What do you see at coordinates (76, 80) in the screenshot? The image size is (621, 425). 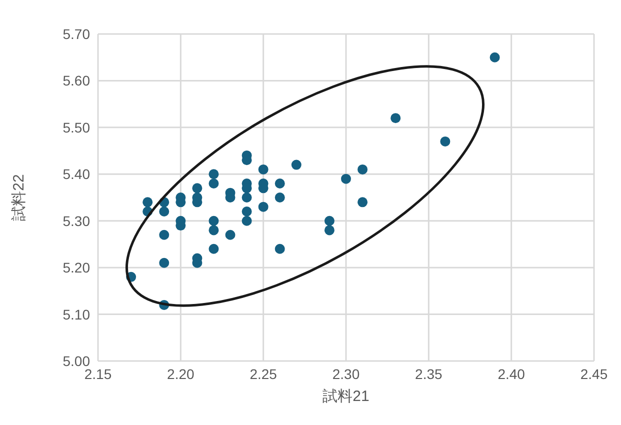 I see `y-tick-label: 5.60` at bounding box center [76, 80].